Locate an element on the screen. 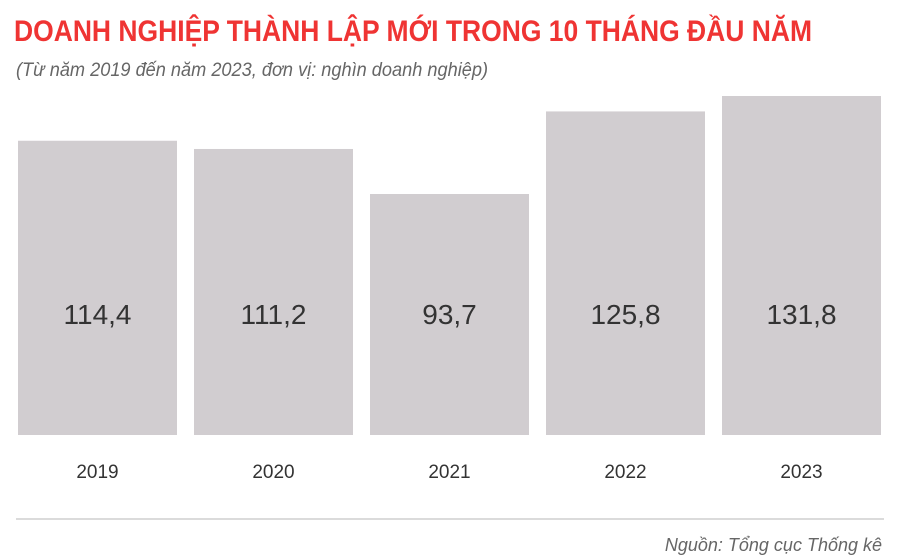  value-label: 131,8 is located at coordinates (801, 314).